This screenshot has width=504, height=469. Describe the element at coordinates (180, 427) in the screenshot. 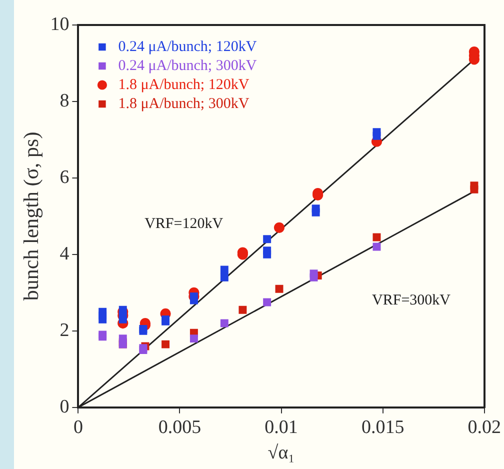

I see `x-tick-label: 0.005` at that location.